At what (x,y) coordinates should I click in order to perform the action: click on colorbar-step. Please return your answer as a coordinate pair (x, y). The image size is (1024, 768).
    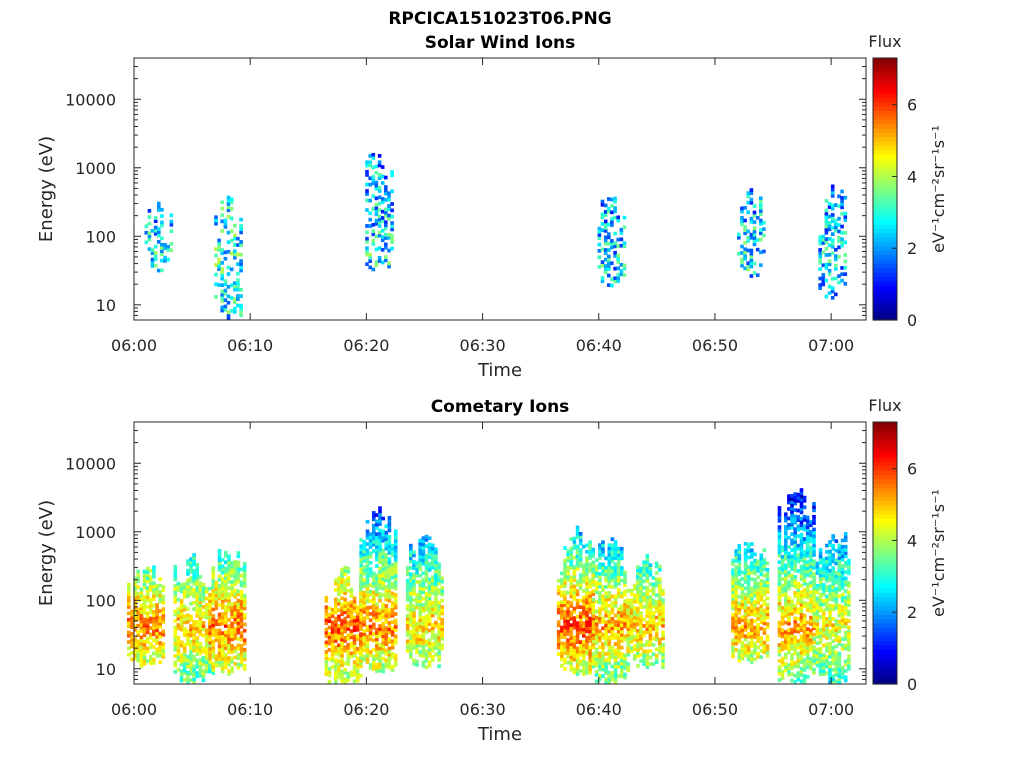
    Looking at the image, I should click on (885, 126).